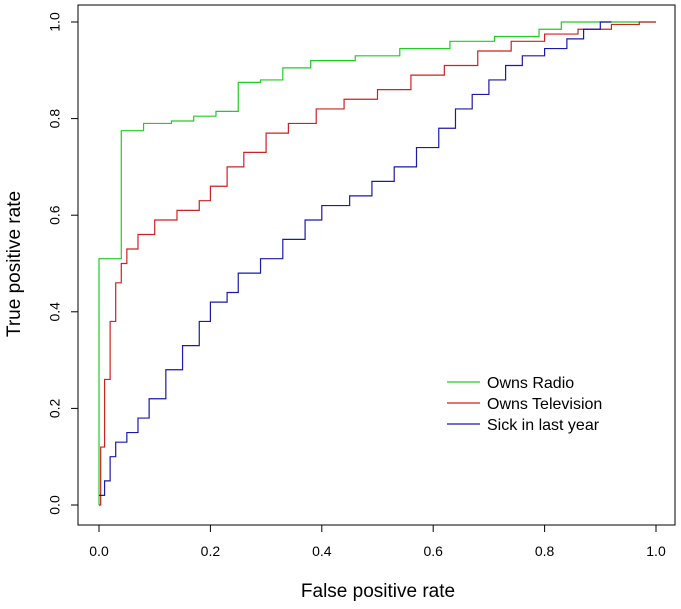  I want to click on y-axis-title: True positive rate, so click(14, 264).